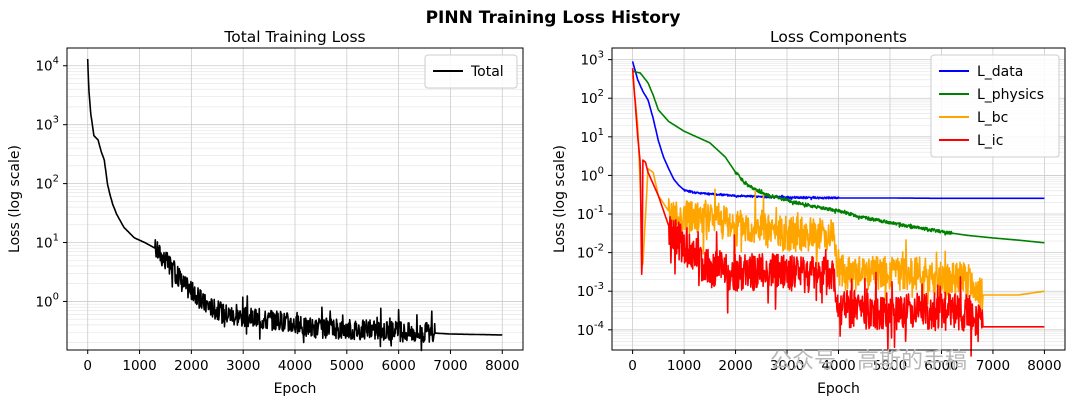 The image size is (1080, 406). I want to click on legend-label: L_data, so click(1000, 72).